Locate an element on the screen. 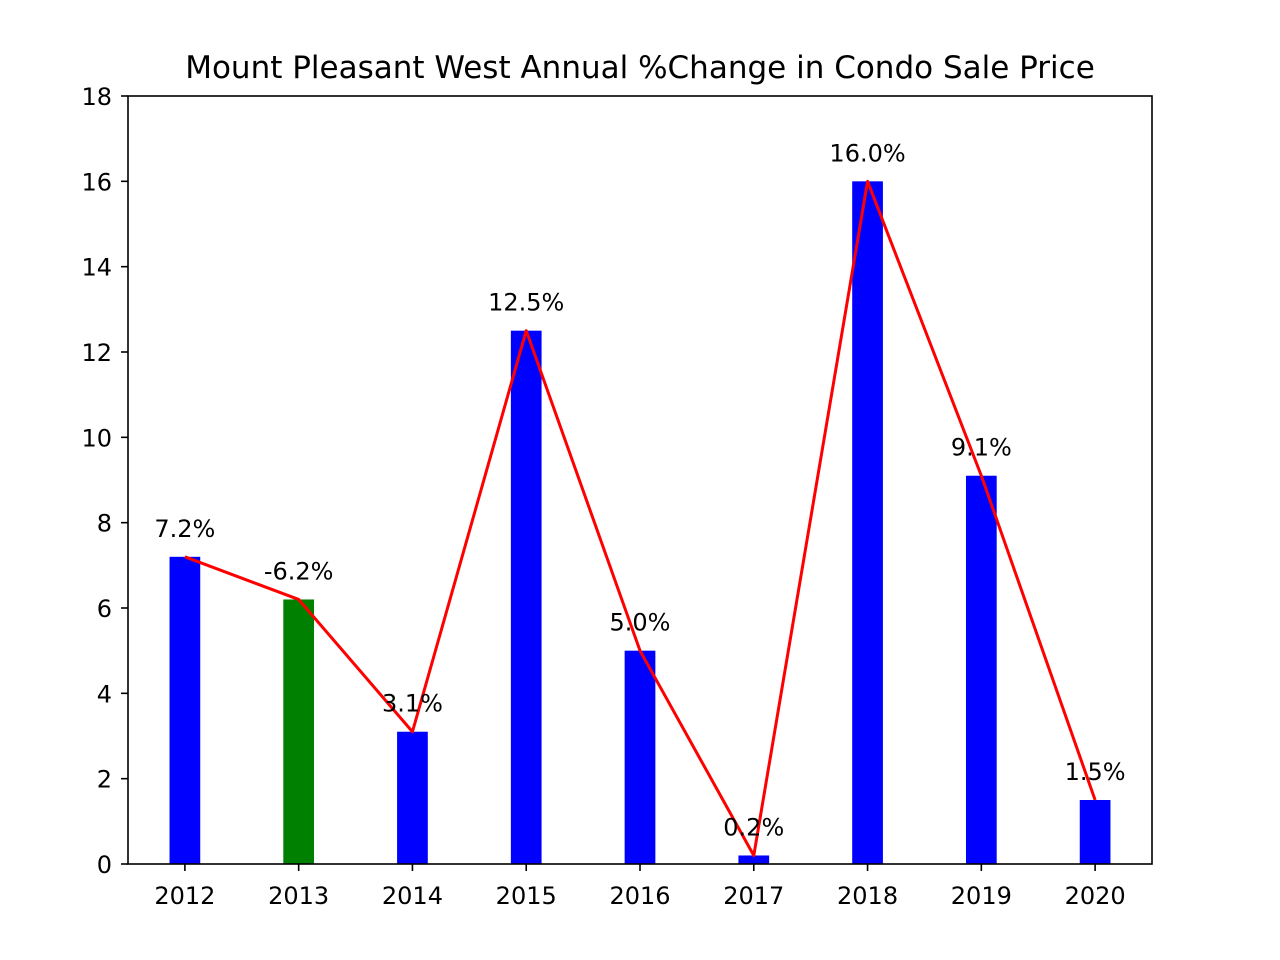 This screenshot has width=1280, height=960. y-tick-label-4: 4 is located at coordinates (104, 694).